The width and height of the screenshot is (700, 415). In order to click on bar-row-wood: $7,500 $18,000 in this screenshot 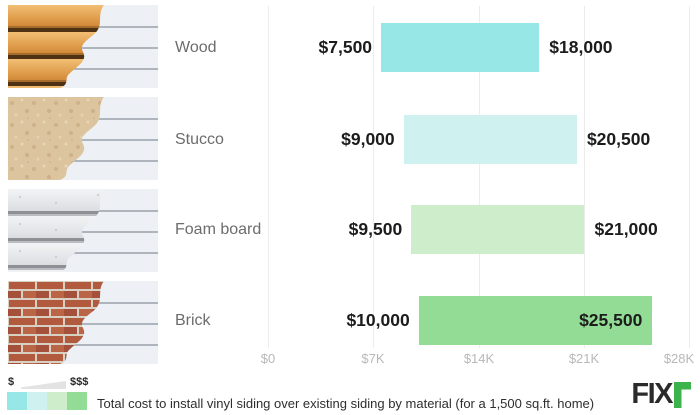, I will do `click(350, 47)`.